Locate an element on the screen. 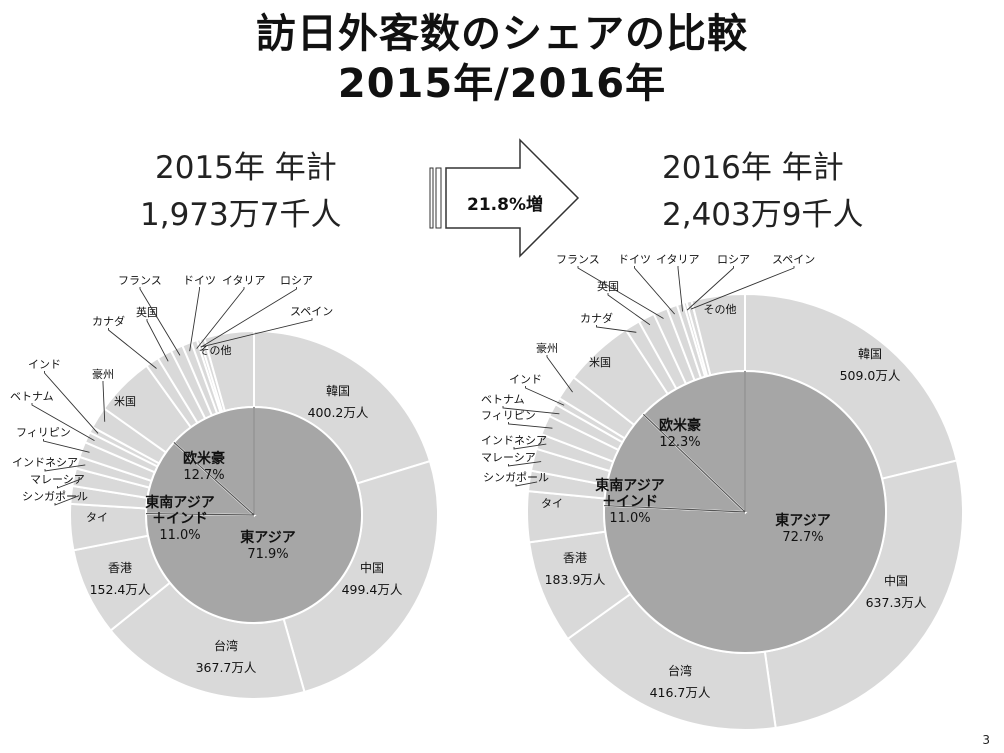  outer-name-0-20: その他 is located at coordinates (215, 350).